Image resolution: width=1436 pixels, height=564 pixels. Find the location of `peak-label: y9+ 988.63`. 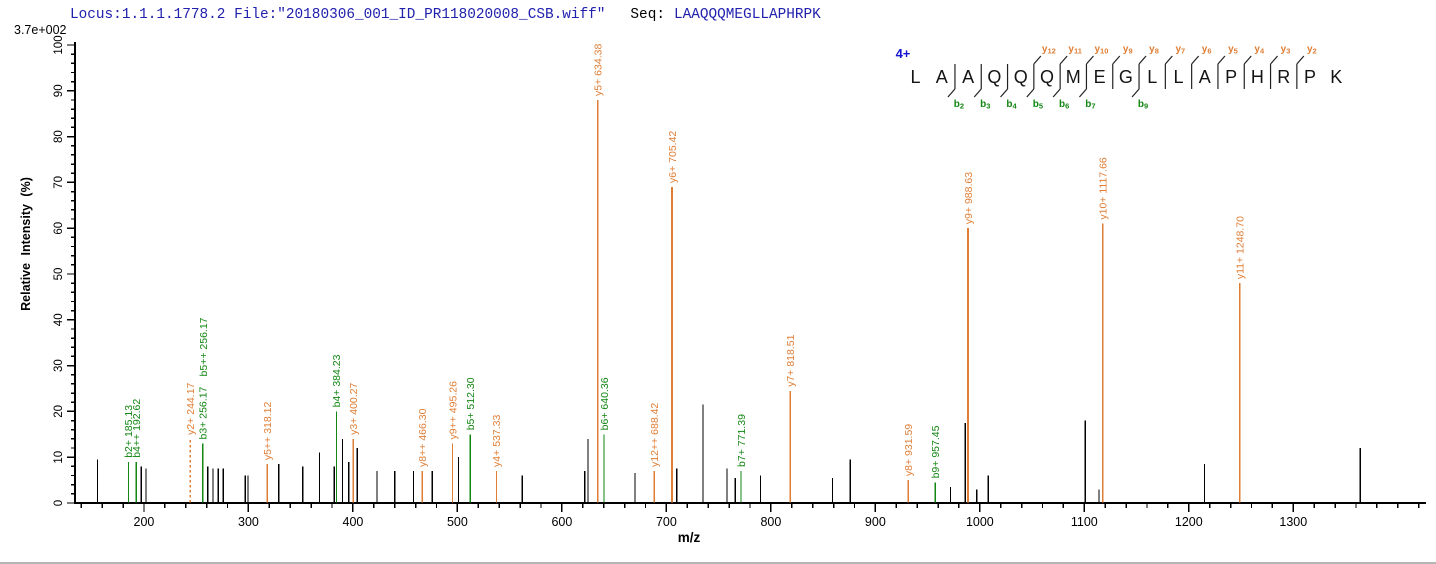

peak-label: y9+ 988.63 is located at coordinates (969, 198).